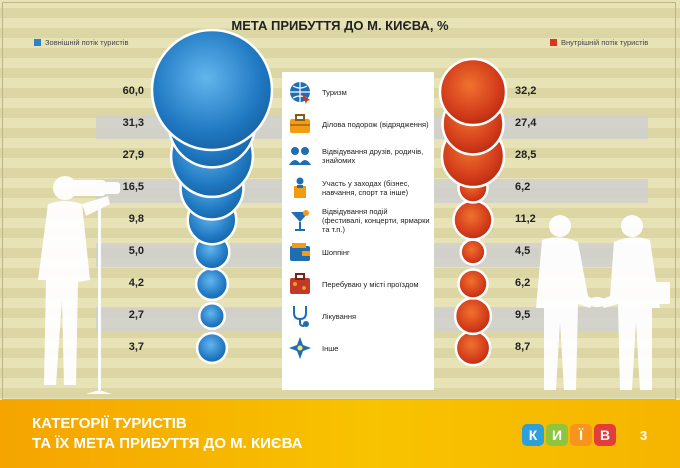  What do you see at coordinates (644, 435) in the screenshot?
I see `page-number: 3` at bounding box center [644, 435].